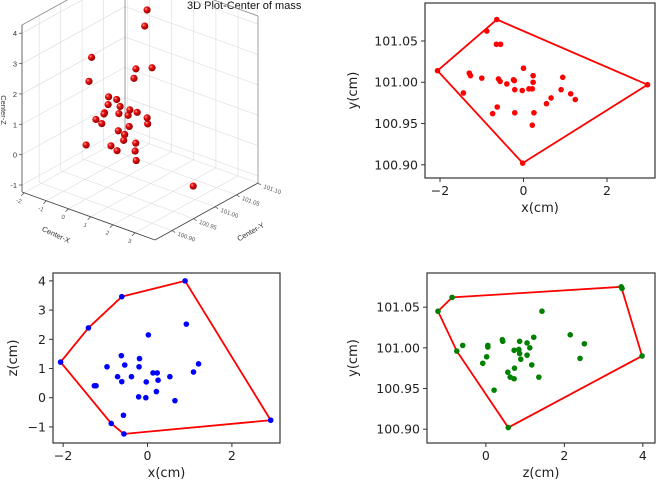 The height and width of the screenshot is (489, 660). What do you see at coordinates (13, 185) in the screenshot?
I see `z-tick-label: -1` at bounding box center [13, 185].